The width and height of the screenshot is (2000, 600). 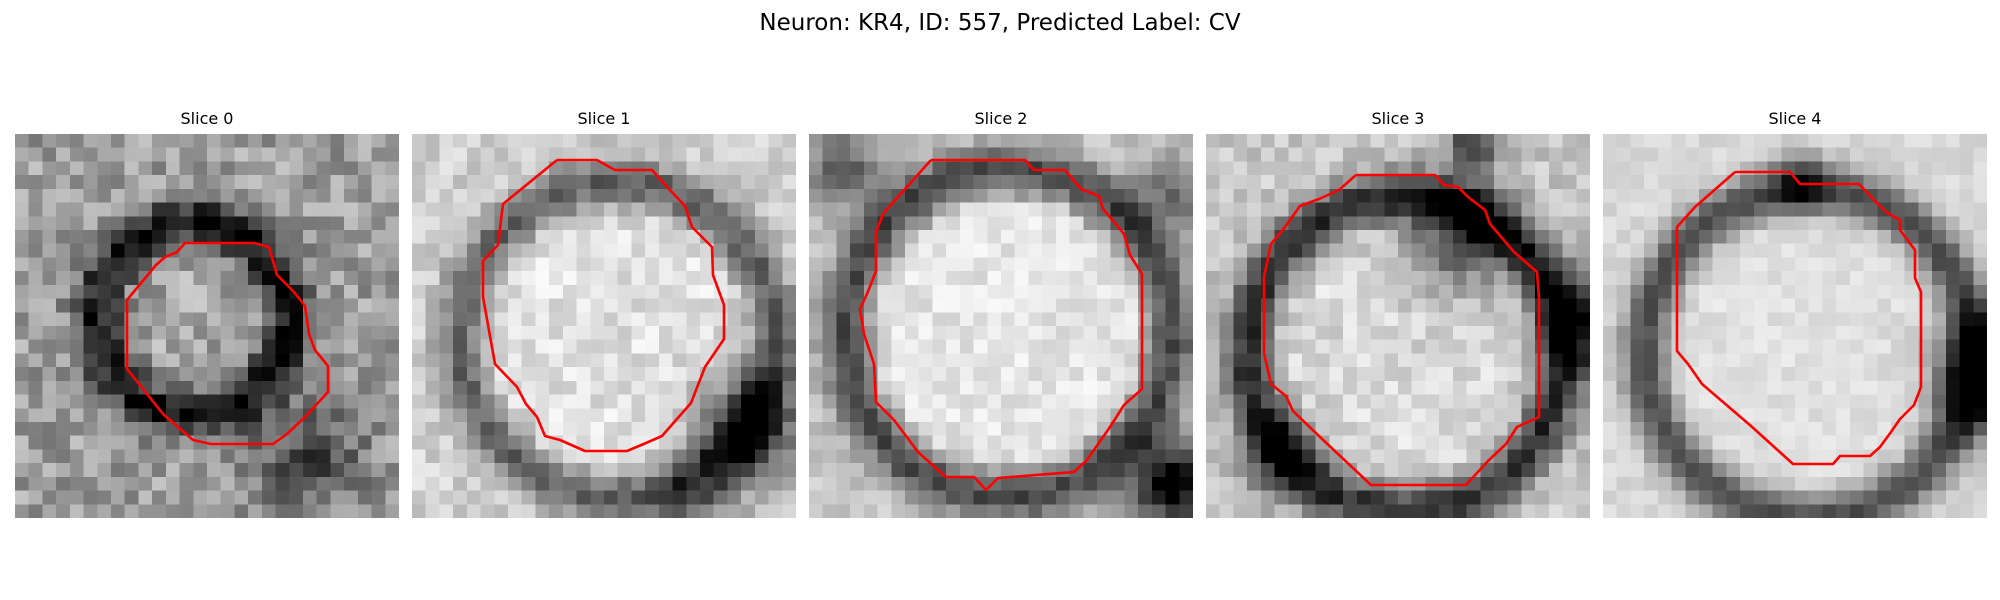 I want to click on slice-3-panel, so click(x=1398, y=326).